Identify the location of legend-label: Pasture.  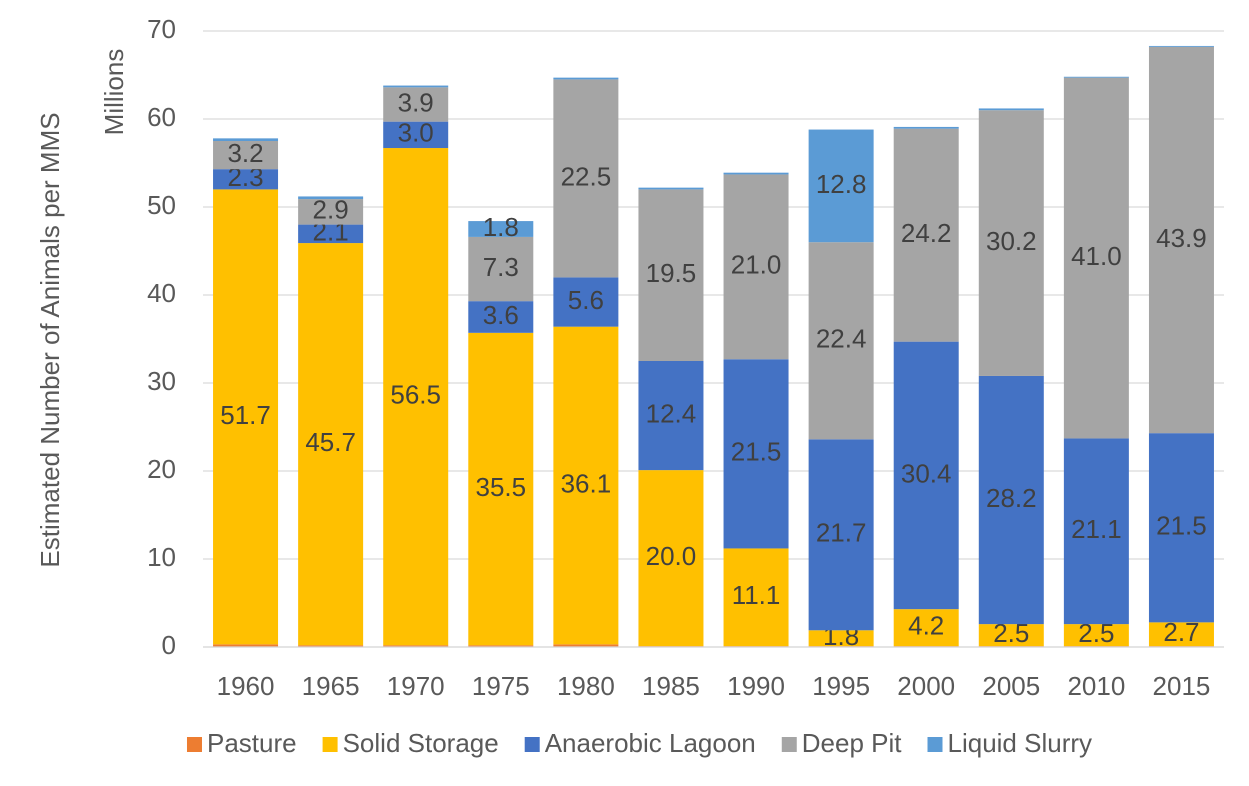
(252, 743).